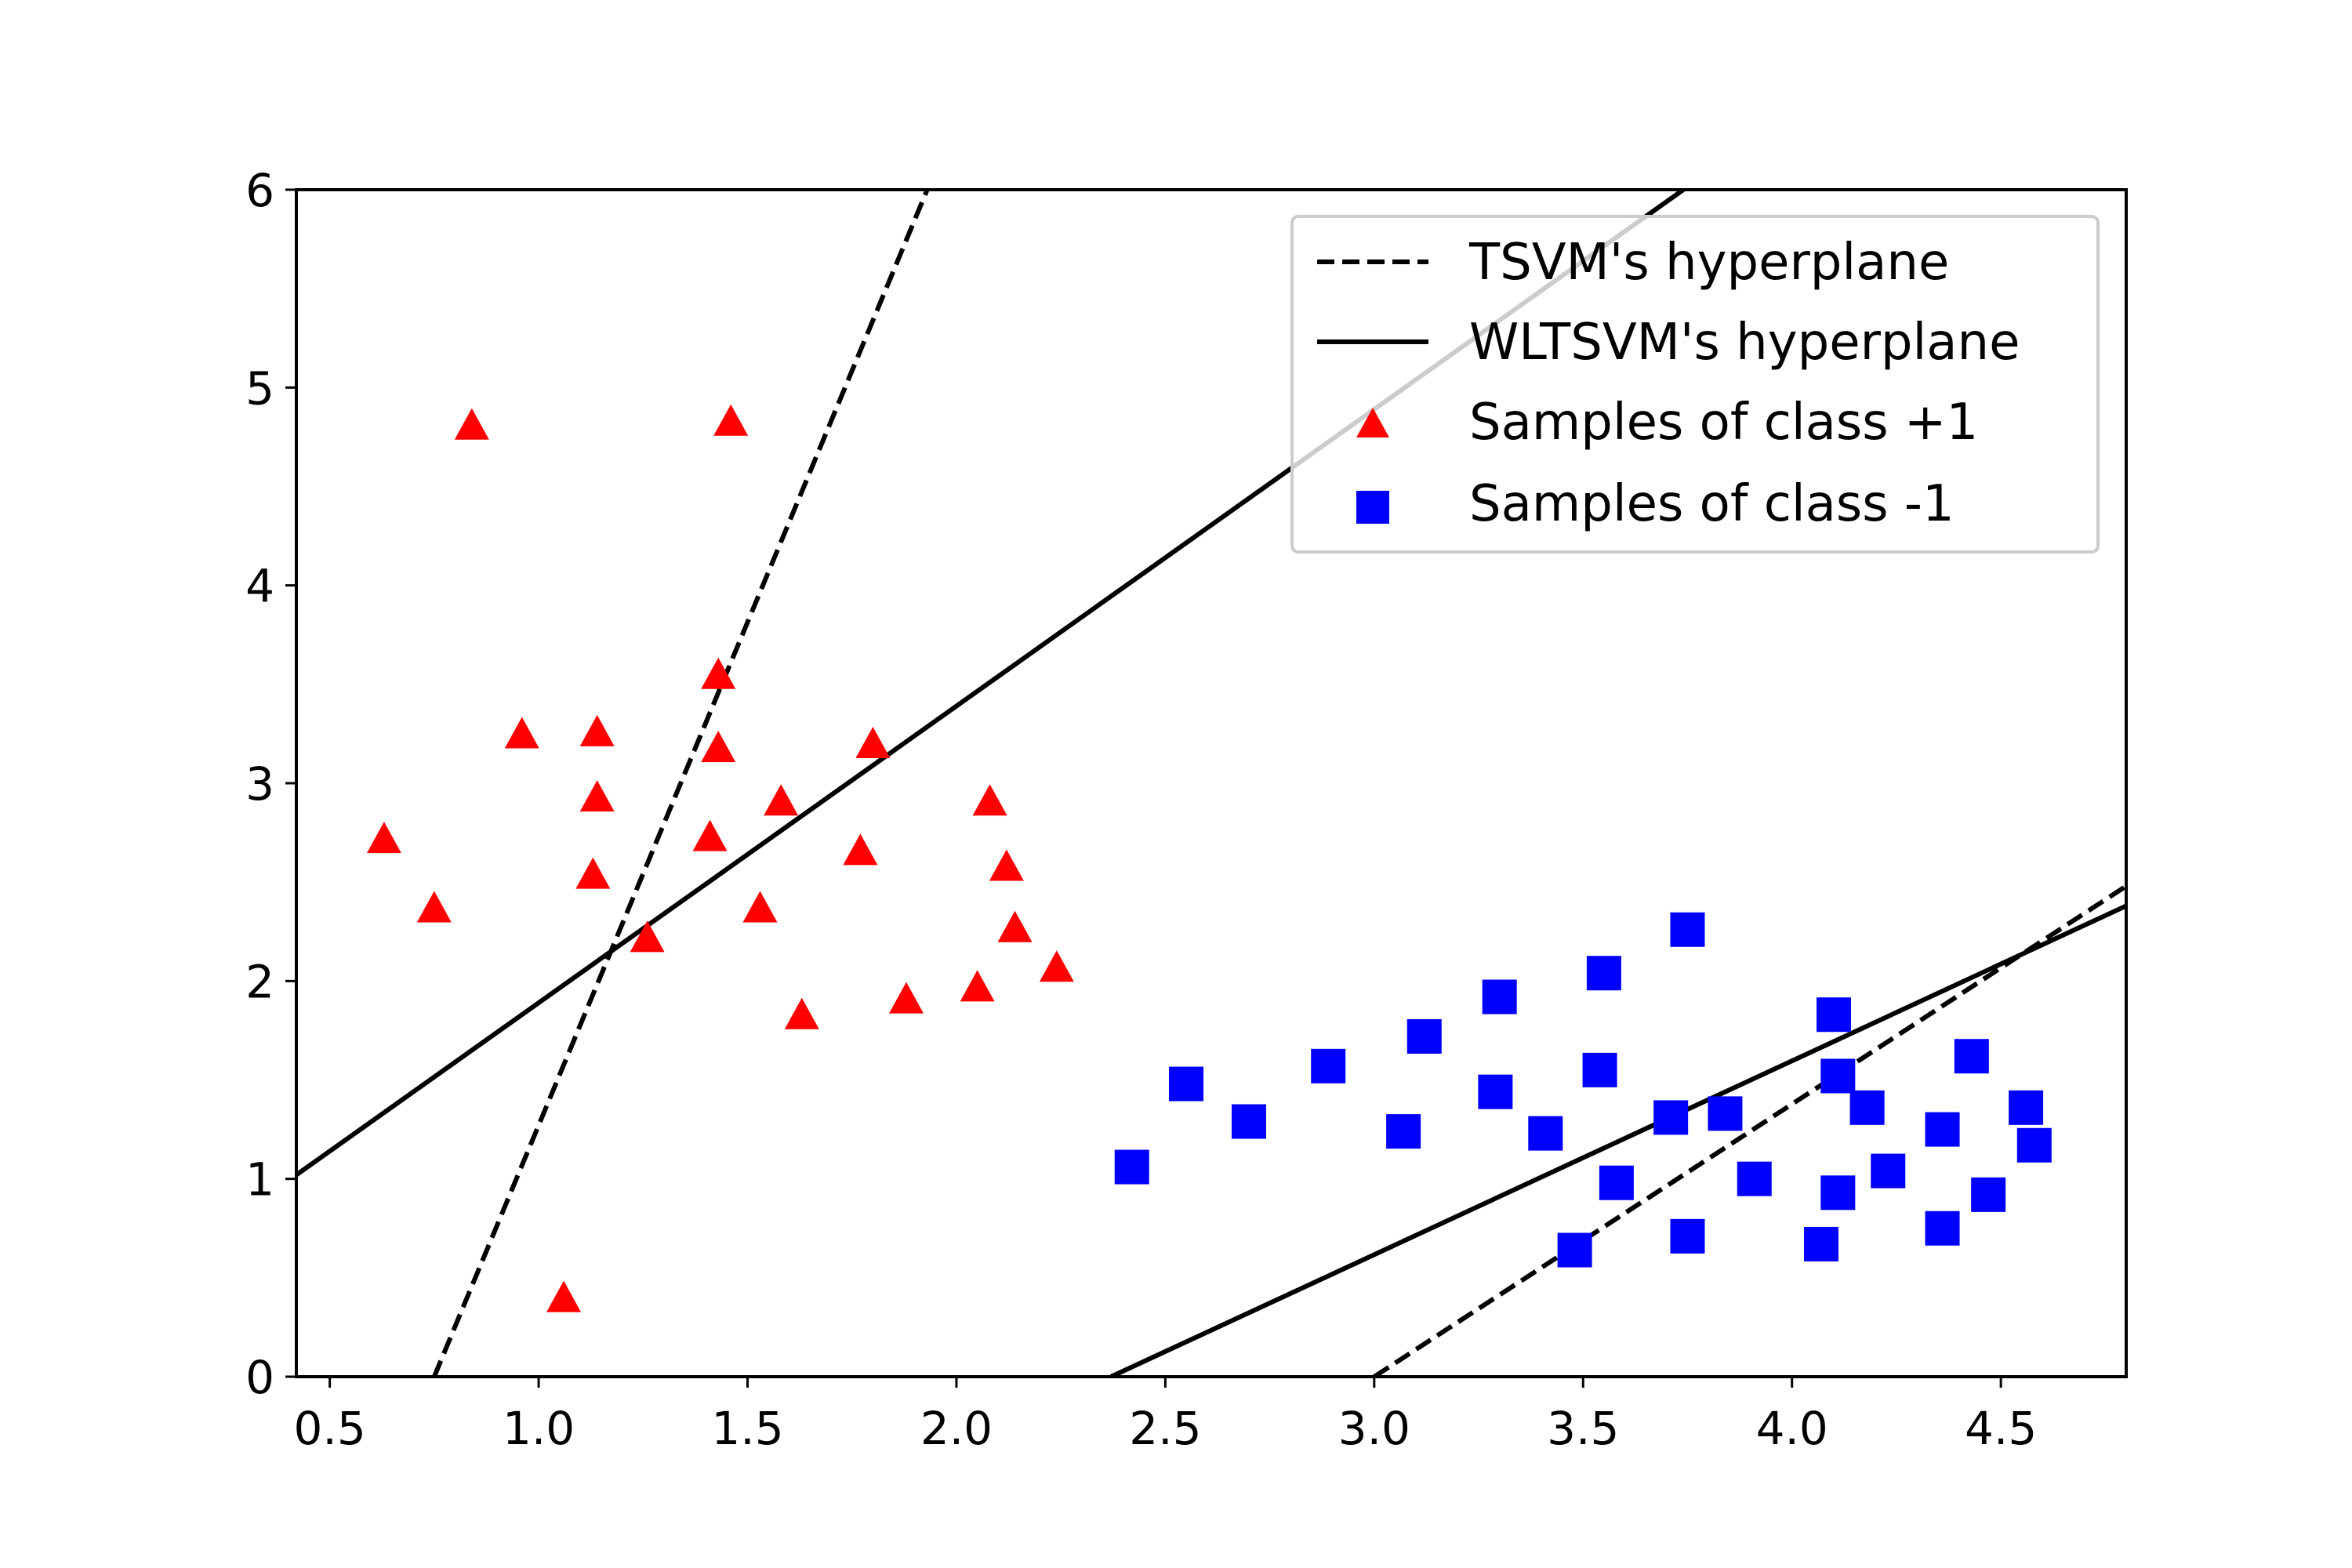 The image size is (2352, 1568). What do you see at coordinates (1372, 507) in the screenshot?
I see `legend-square-marker` at bounding box center [1372, 507].